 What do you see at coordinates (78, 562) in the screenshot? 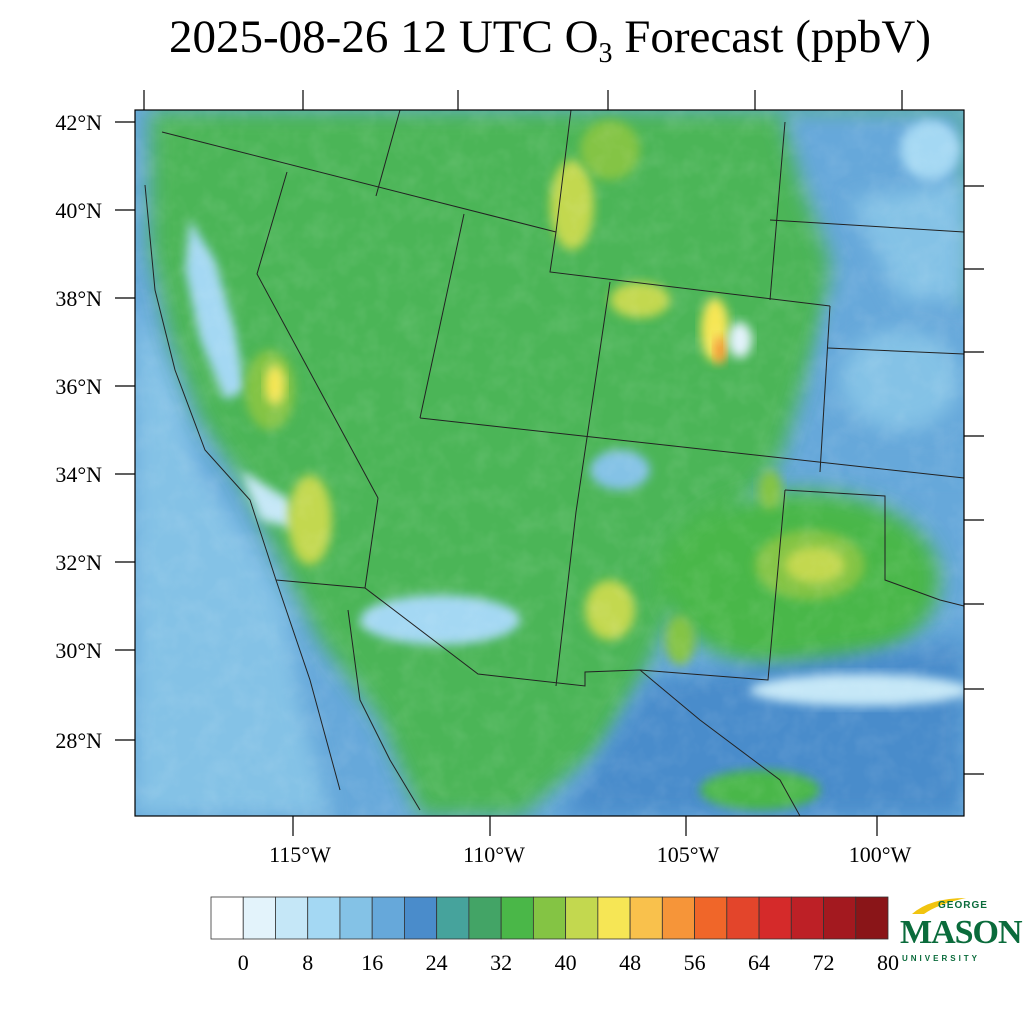
I see `lat-label-32: 32°N` at bounding box center [78, 562].